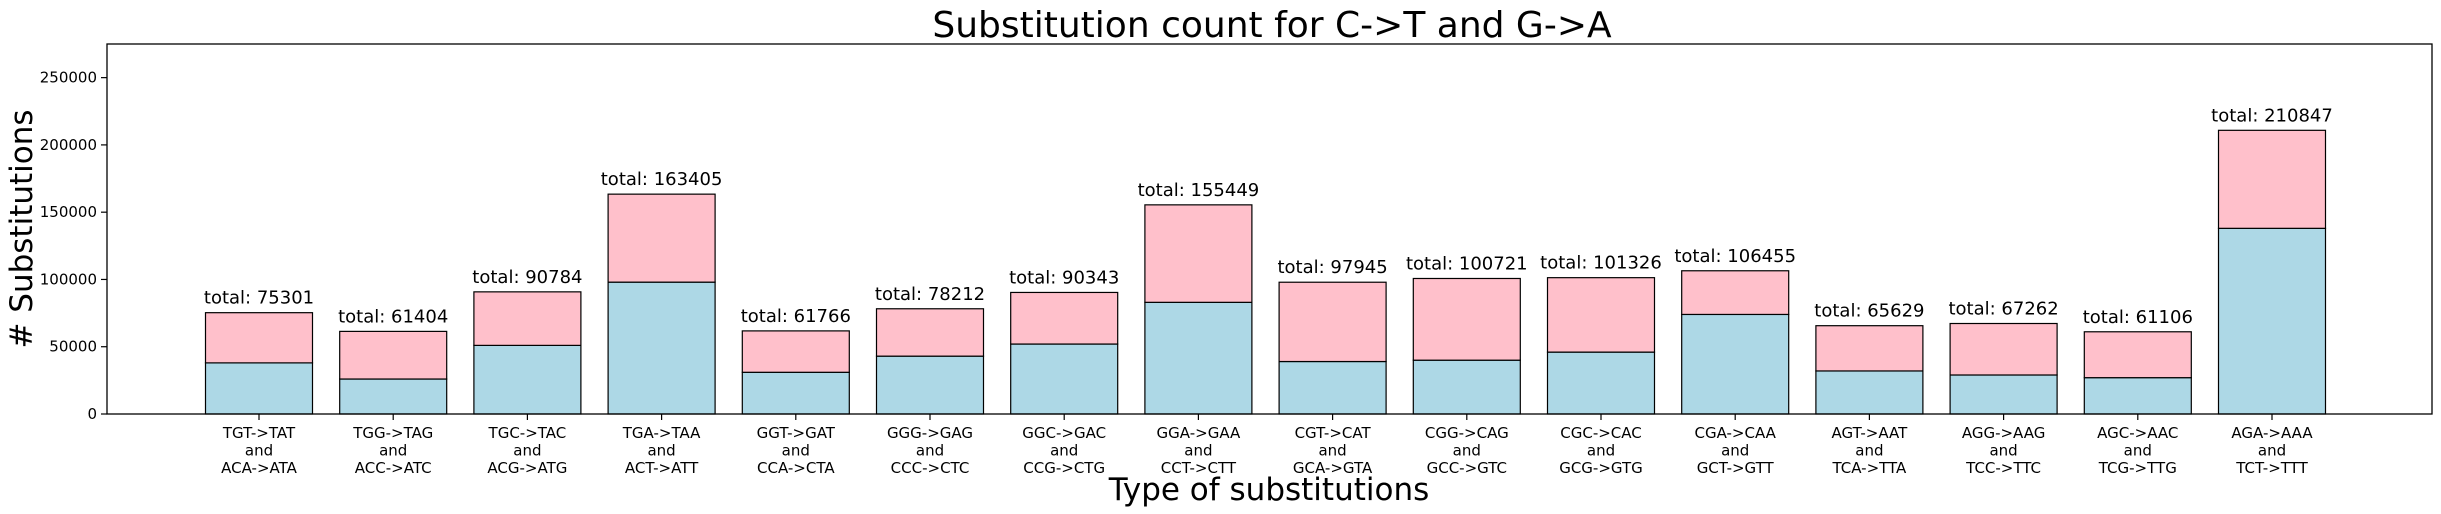  I want to click on chart-title: Substitution count for C->T and G->A, so click(1272, 25).